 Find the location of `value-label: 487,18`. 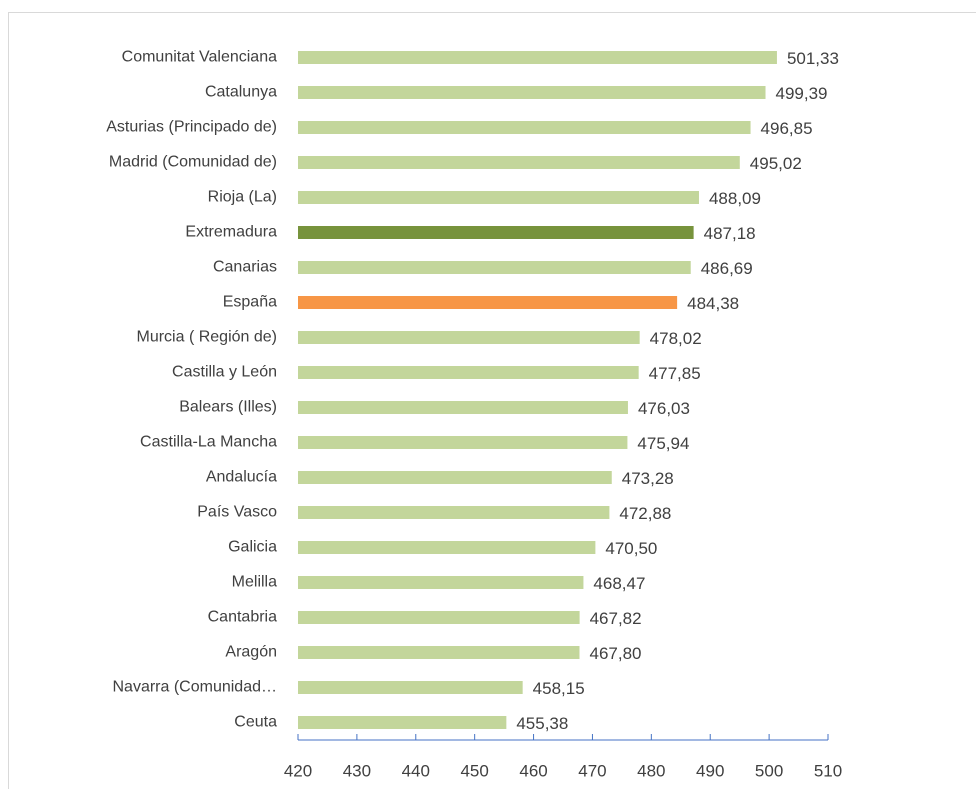

value-label: 487,18 is located at coordinates (730, 233).